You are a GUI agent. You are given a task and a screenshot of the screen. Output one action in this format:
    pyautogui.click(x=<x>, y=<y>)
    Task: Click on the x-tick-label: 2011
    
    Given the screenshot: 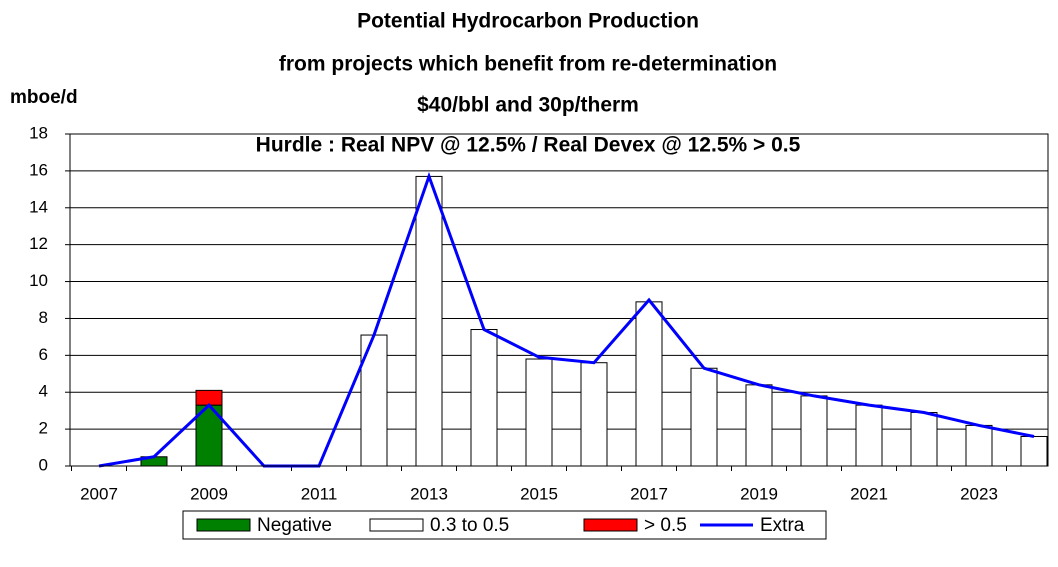 What is the action you would take?
    pyautogui.click(x=319, y=493)
    